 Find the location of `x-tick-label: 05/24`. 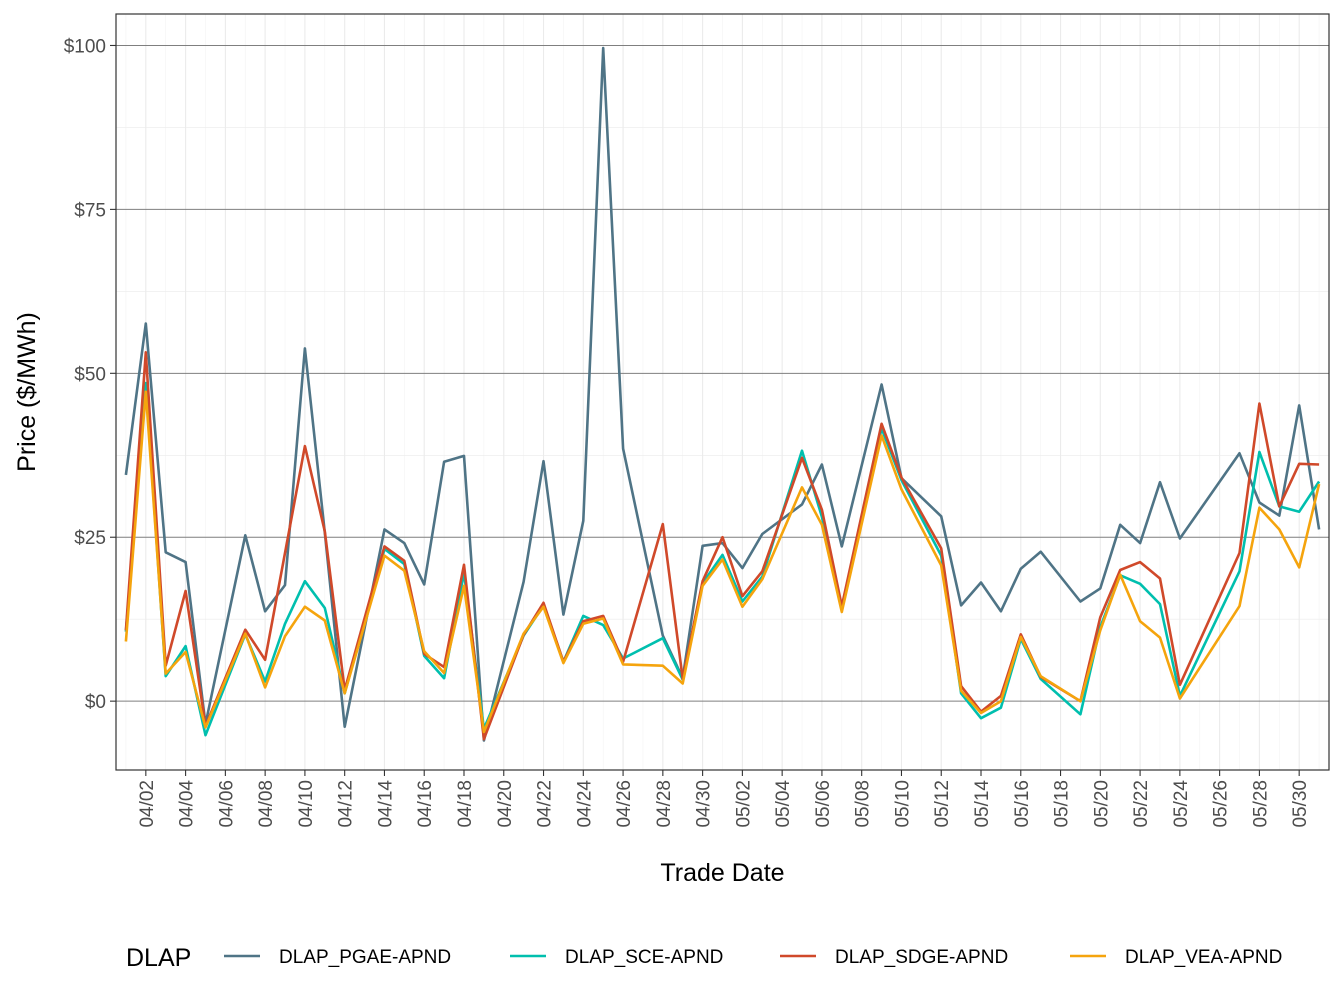

x-tick-label: 05/24 is located at coordinates (1181, 804).